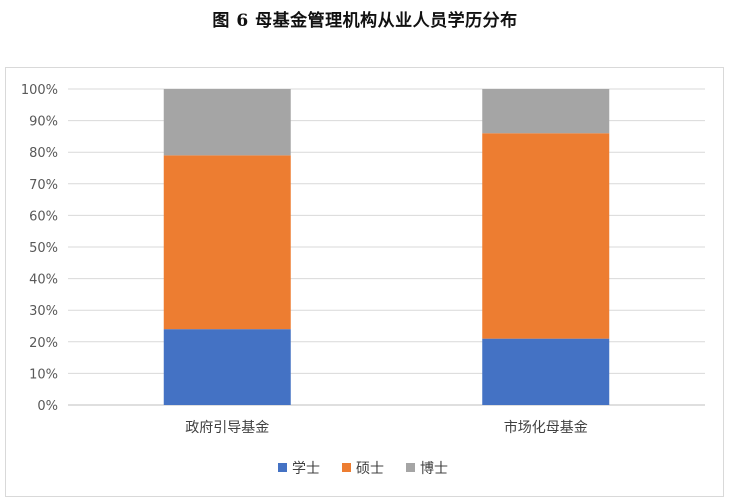 Image resolution: width=730 pixels, height=504 pixels. I want to click on legend: 学士 硕士 博士, so click(363, 468).